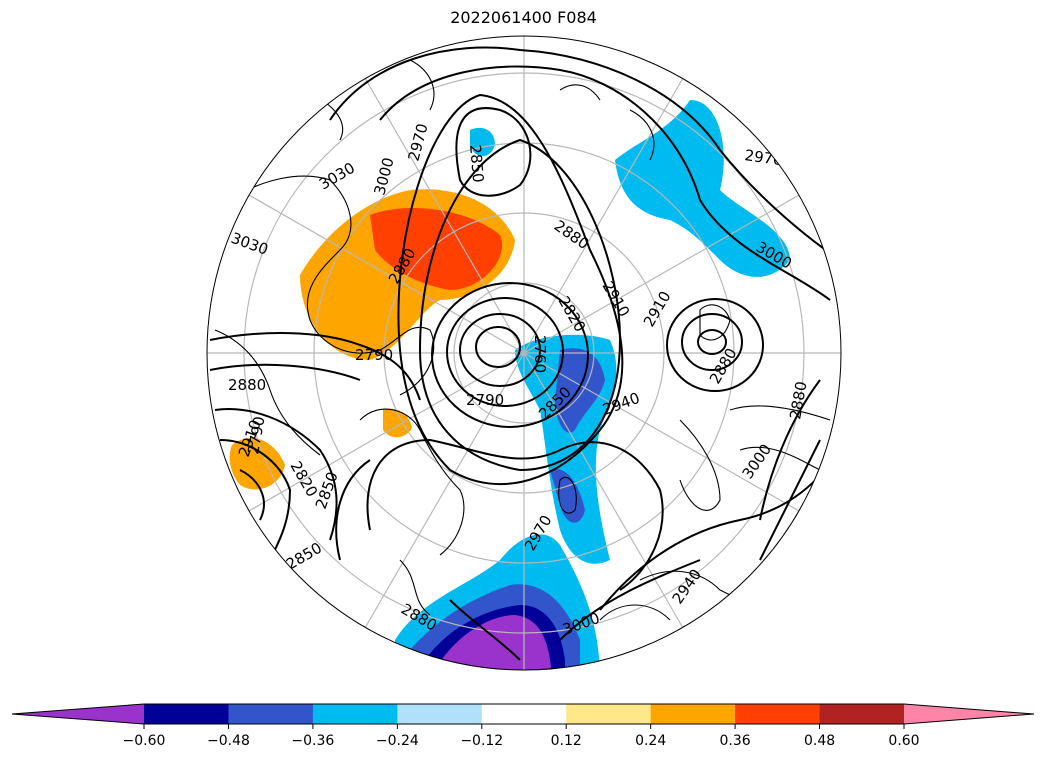 This screenshot has height=763, width=1047. I want to click on colorbar-tick-label: 0.60, so click(903, 741).